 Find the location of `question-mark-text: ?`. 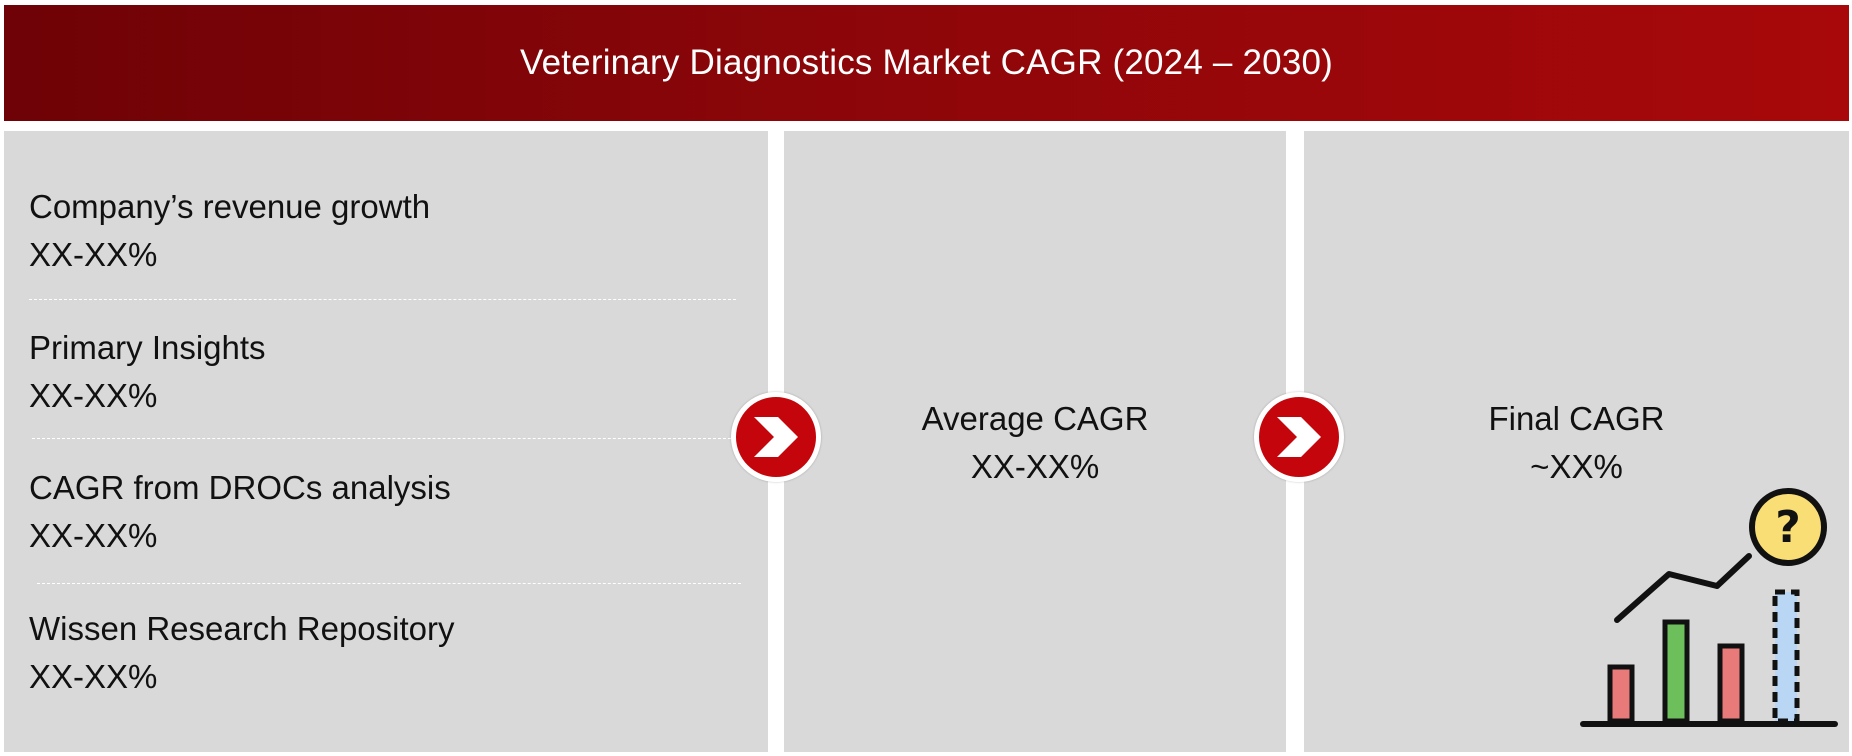

question-mark-text: ? is located at coordinates (1788, 527).